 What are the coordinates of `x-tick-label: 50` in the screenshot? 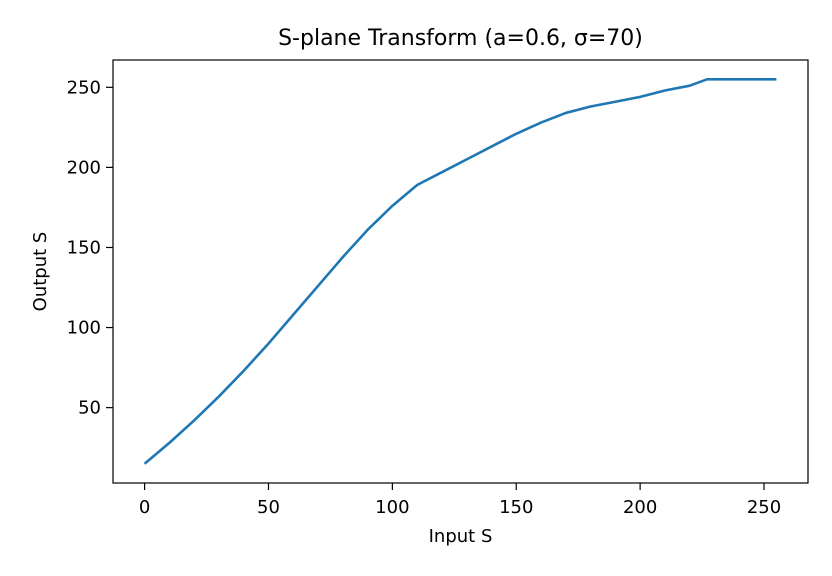 It's located at (268, 507).